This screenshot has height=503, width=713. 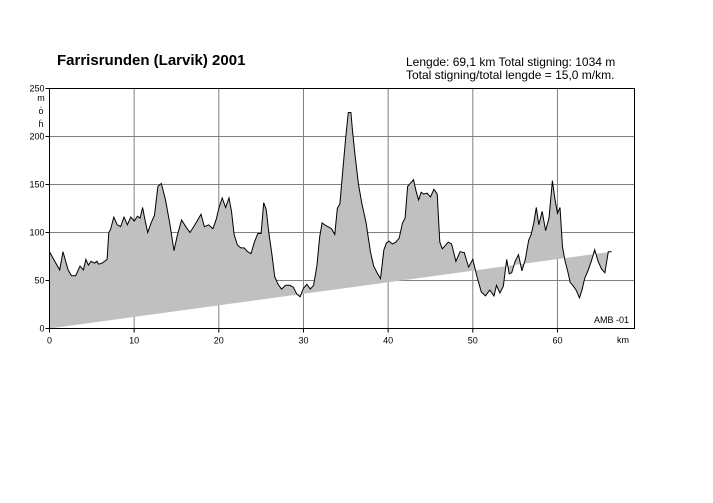 I want to click on x-tick-label: 40, so click(x=388, y=341).